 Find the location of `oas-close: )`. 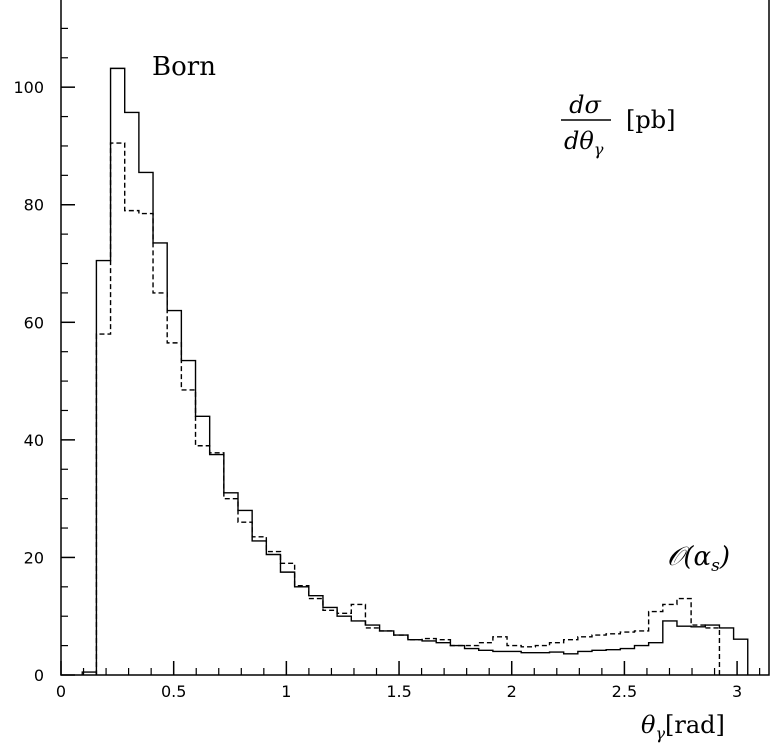

oas-close: ) is located at coordinates (724, 557).